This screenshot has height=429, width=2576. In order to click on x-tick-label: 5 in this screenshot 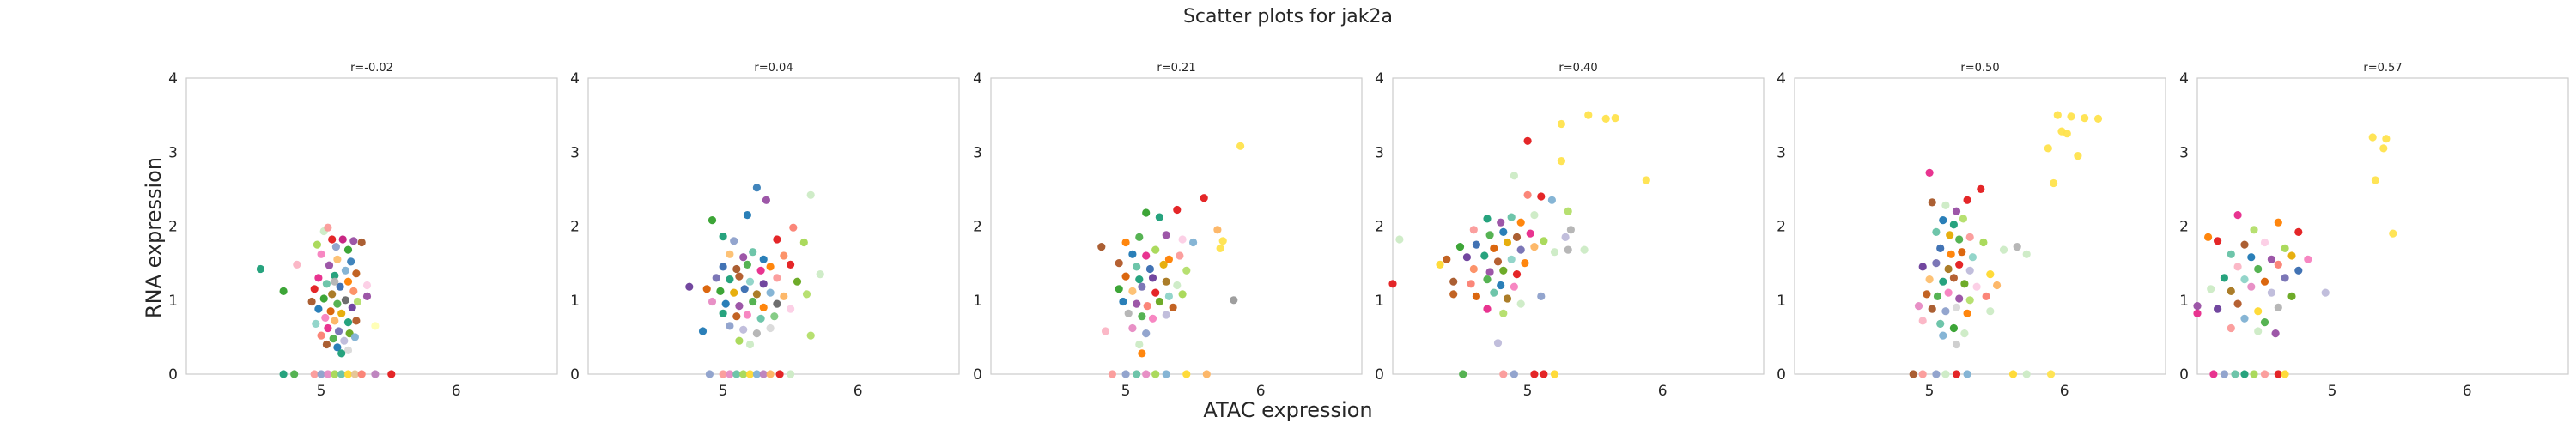, I will do `click(1930, 391)`.